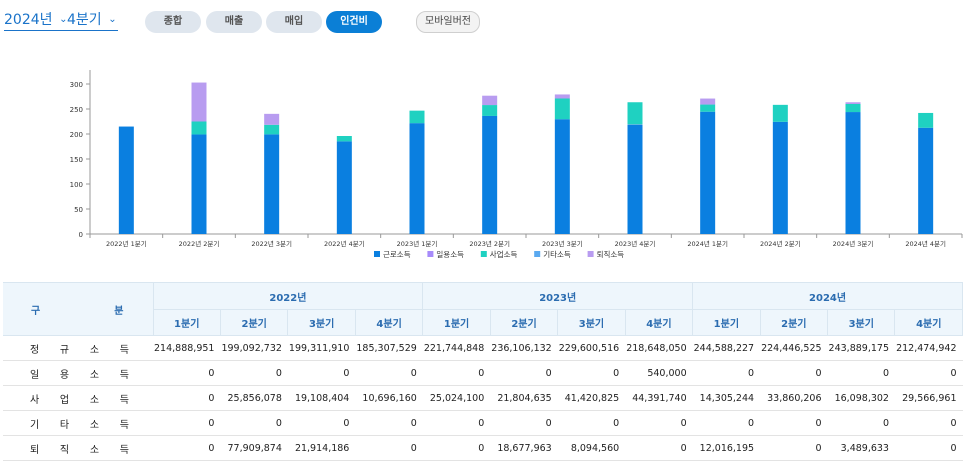  What do you see at coordinates (28, 20) in the screenshot?
I see `year-select-value: 2024년` at bounding box center [28, 20].